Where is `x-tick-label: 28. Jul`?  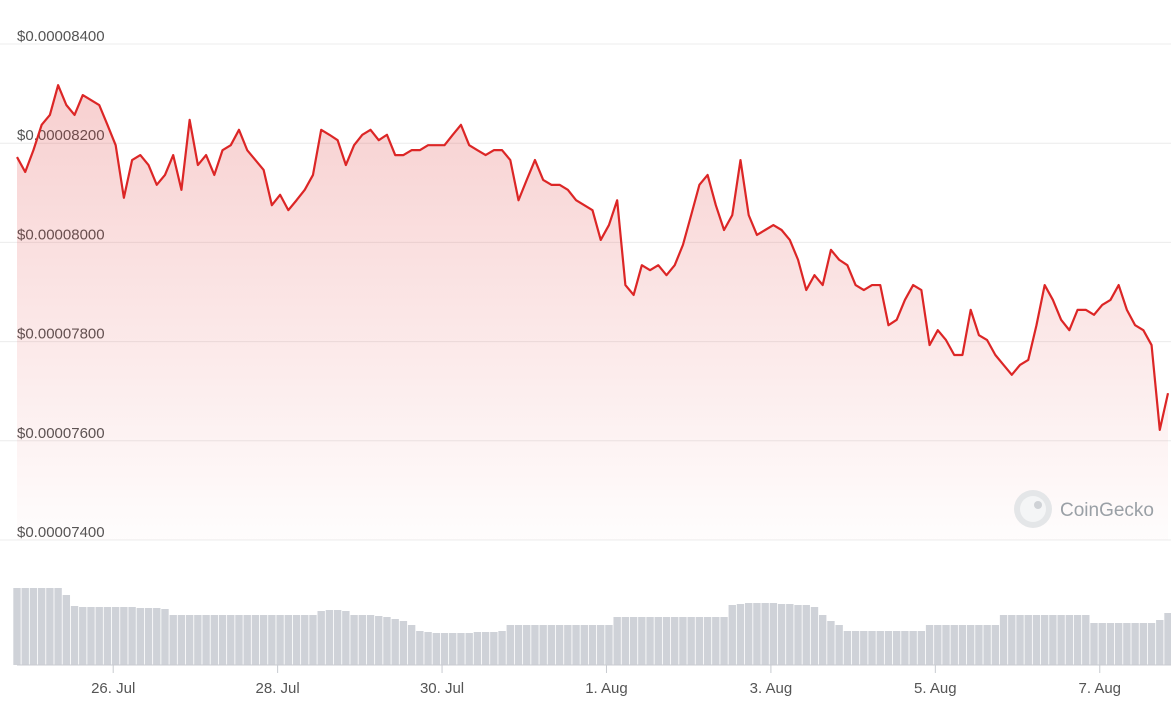
x-tick-label: 28. Jul is located at coordinates (278, 688).